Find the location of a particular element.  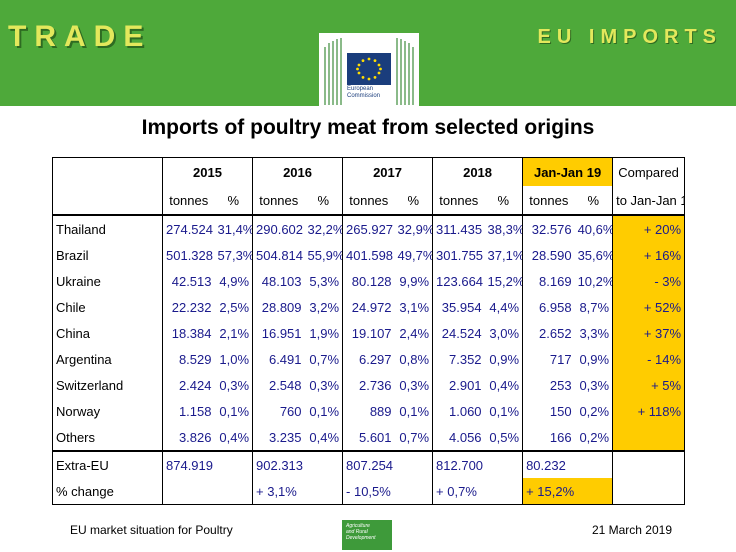

agri-line-3: Development is located at coordinates (361, 538).